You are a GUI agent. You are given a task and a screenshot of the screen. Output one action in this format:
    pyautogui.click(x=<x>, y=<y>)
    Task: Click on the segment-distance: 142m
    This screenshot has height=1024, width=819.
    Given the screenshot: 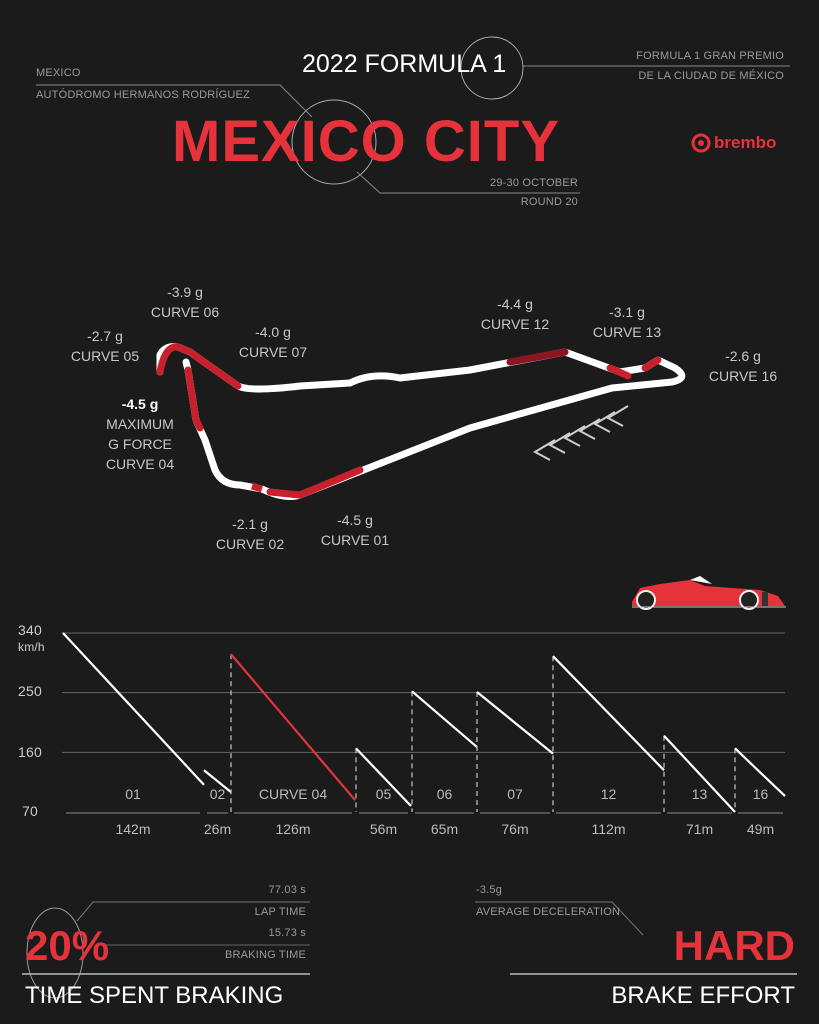 What is the action you would take?
    pyautogui.click(x=133, y=829)
    